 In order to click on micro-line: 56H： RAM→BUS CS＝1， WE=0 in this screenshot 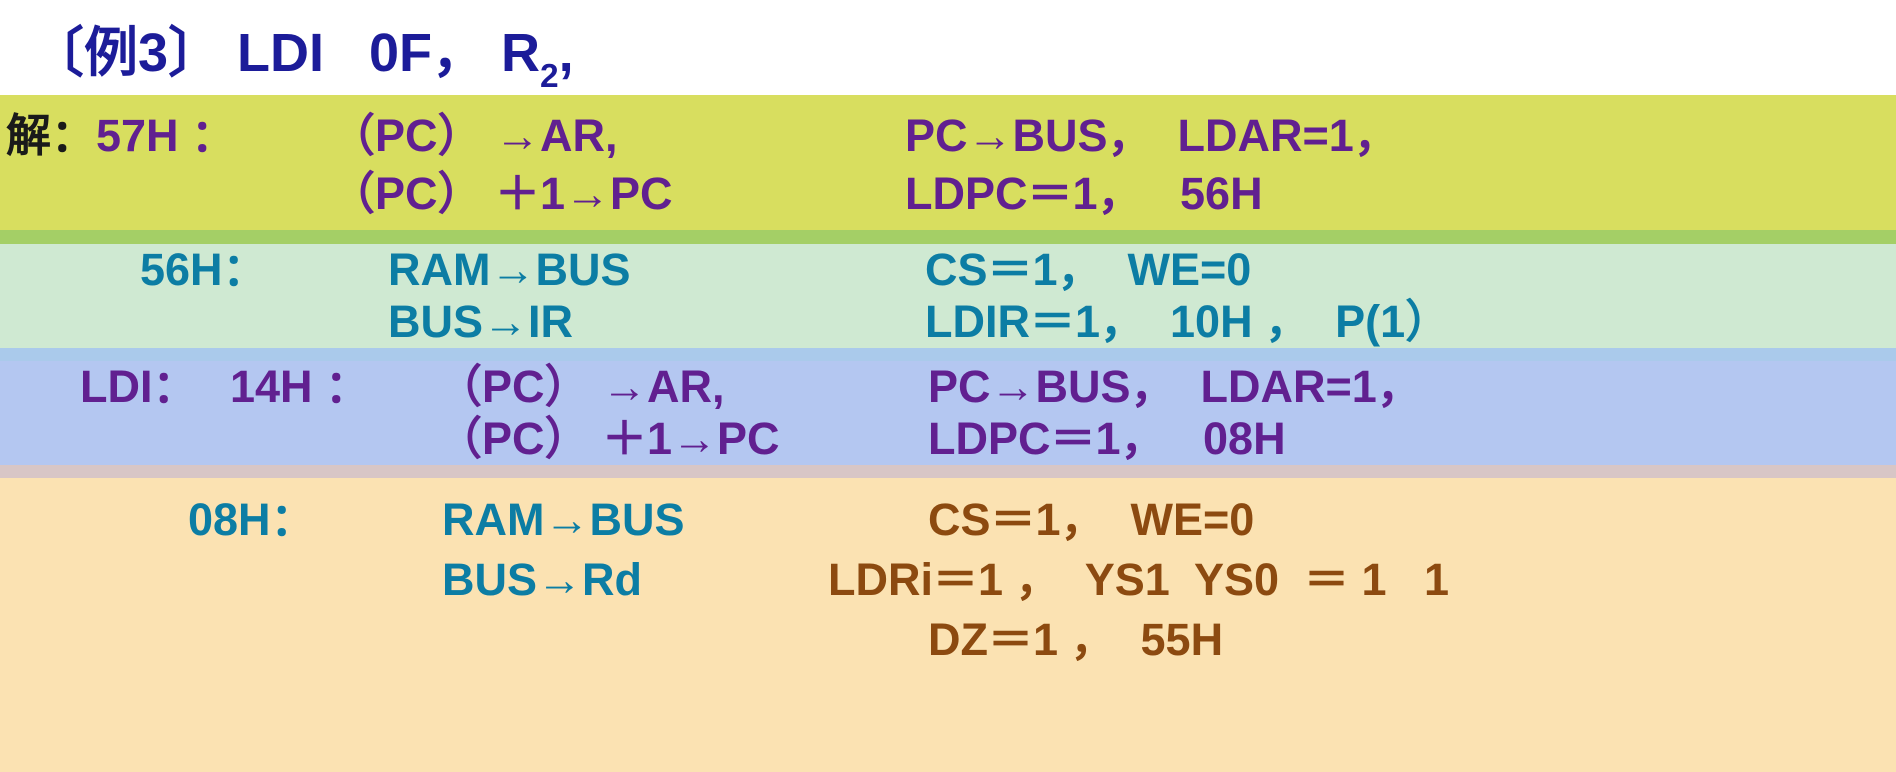, I will do `click(948, 270)`.